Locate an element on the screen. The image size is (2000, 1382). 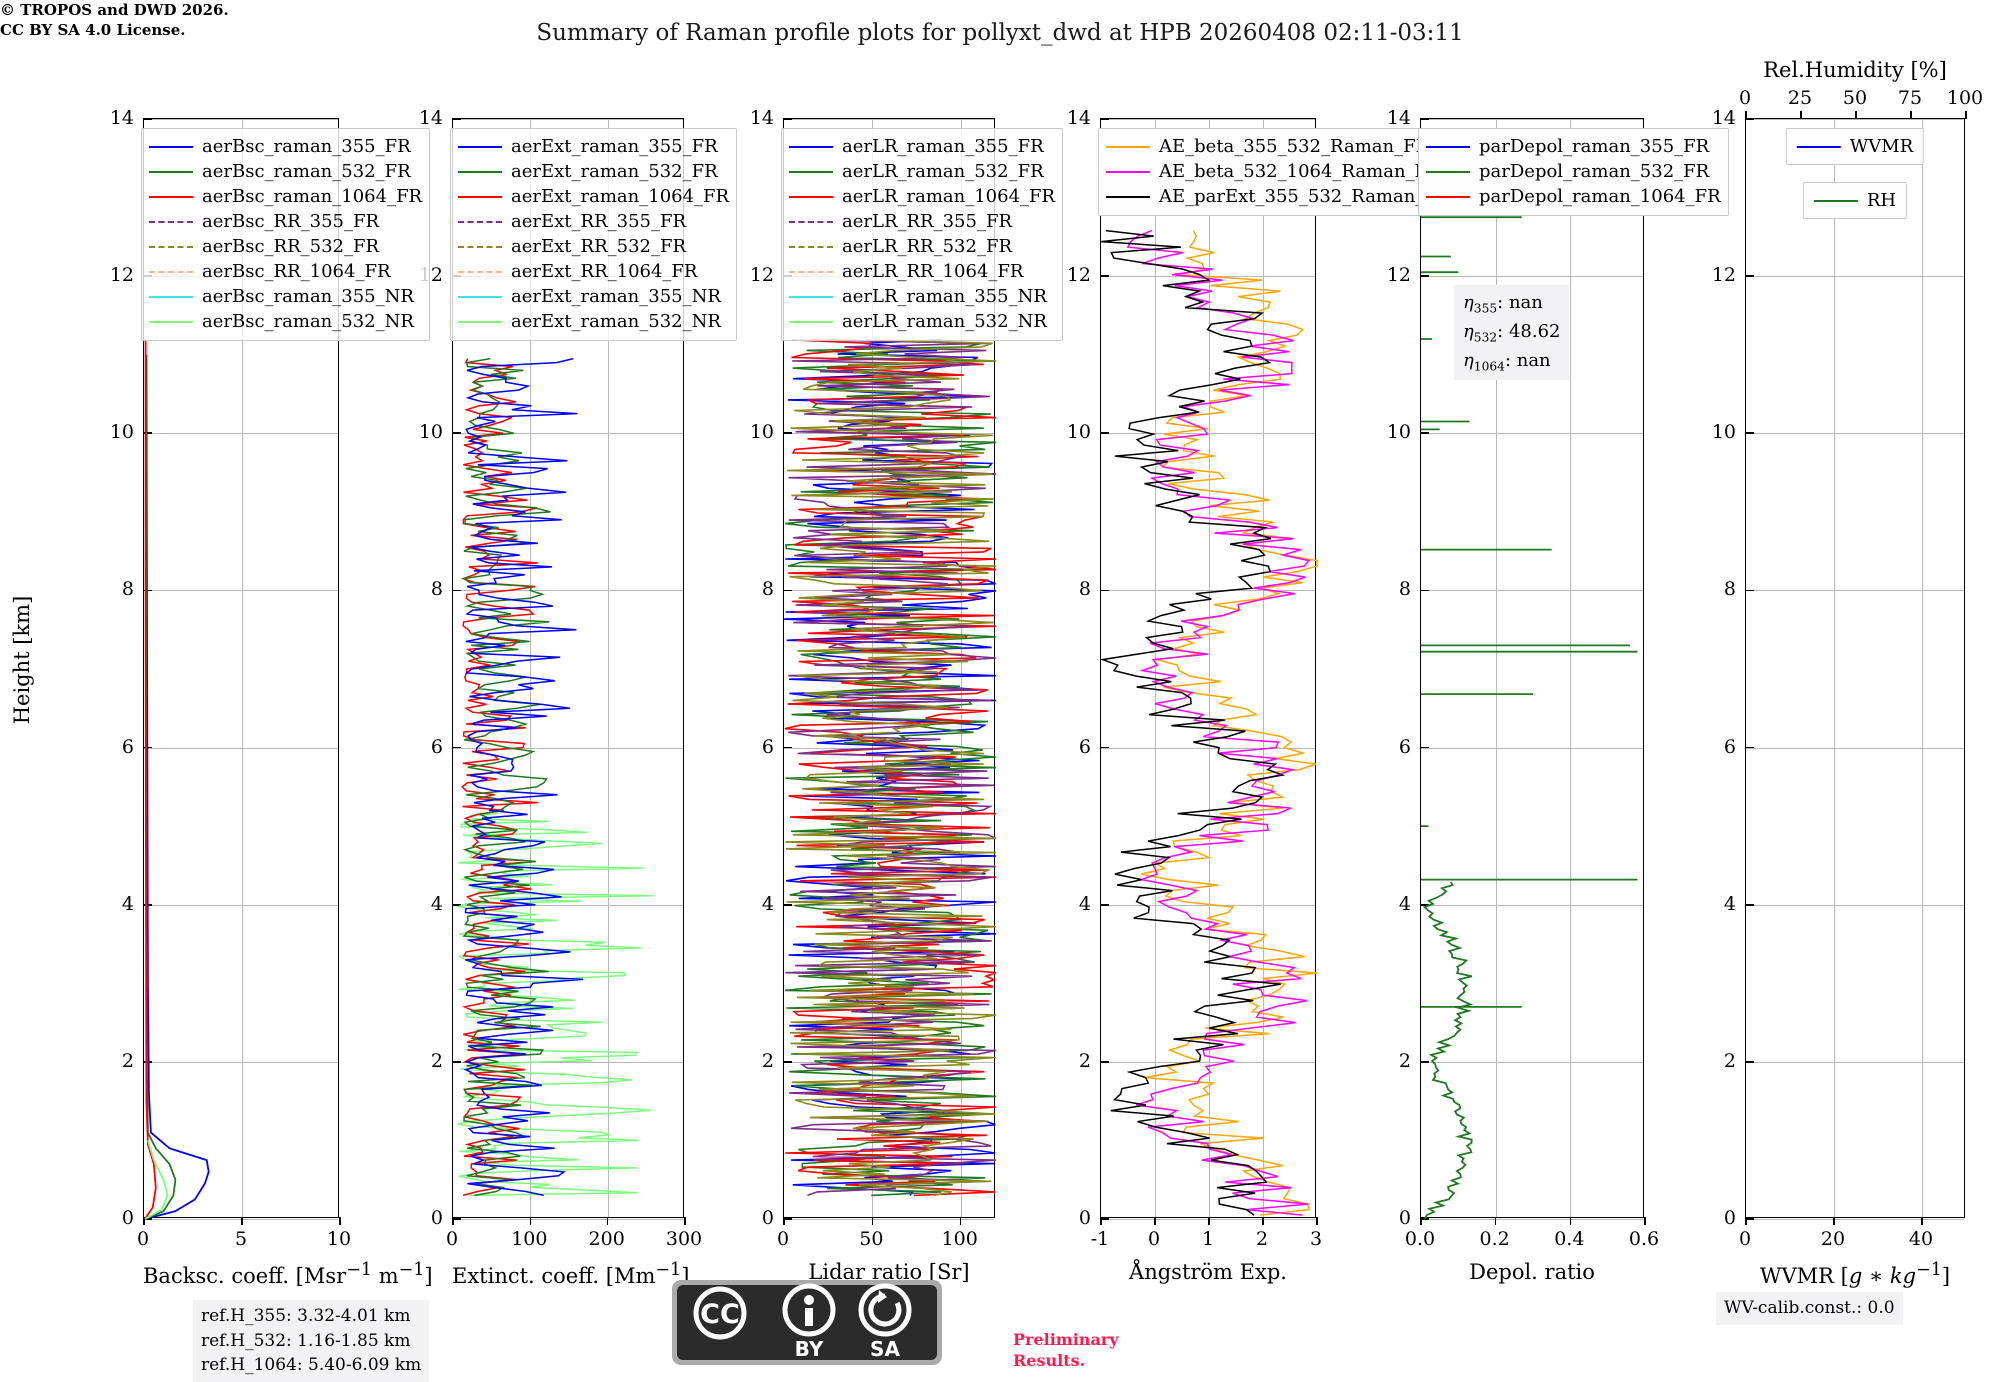
legend-label: aerLR_raman_1064_FR is located at coordinates (949, 196).